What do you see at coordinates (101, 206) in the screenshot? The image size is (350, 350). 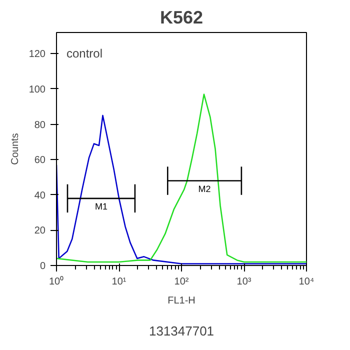 I see `series-label: M1` at bounding box center [101, 206].